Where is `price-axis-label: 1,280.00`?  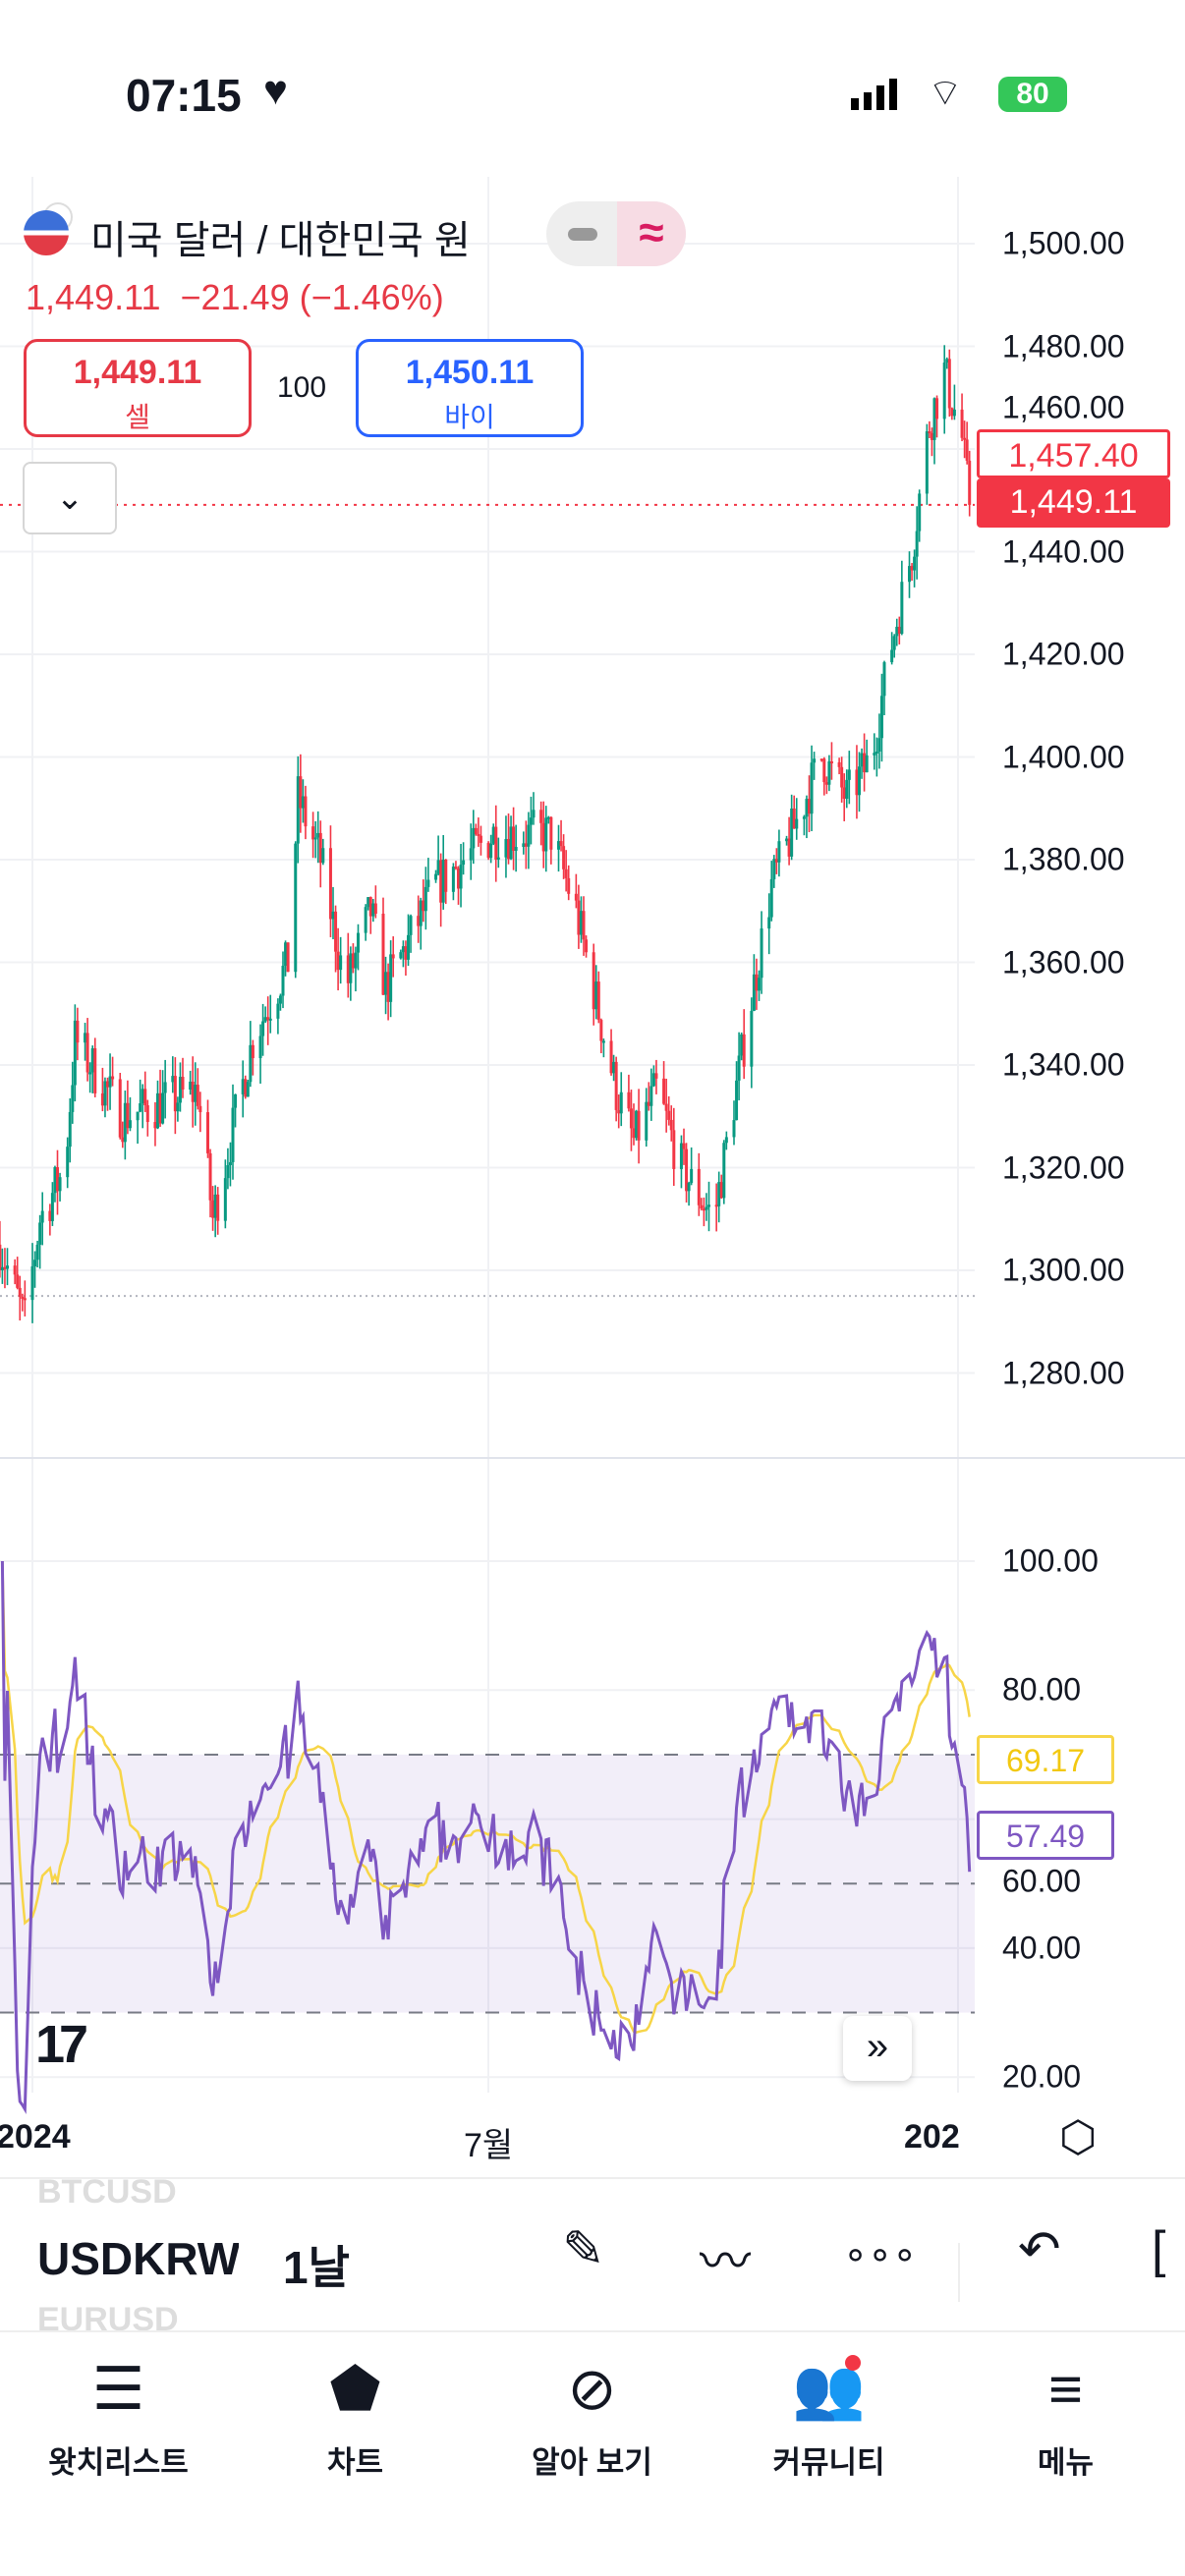
price-axis-label: 1,280.00 is located at coordinates (1064, 1372).